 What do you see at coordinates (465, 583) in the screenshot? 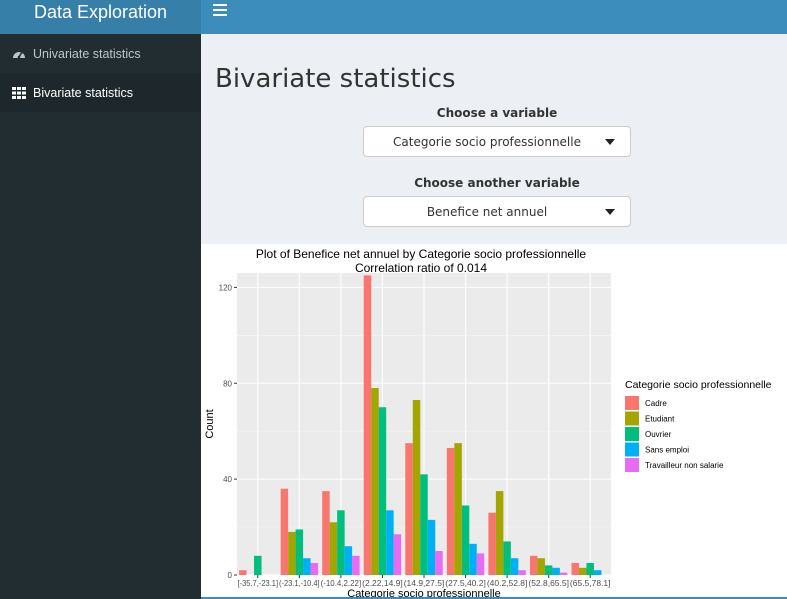
I see `x-tick-label: (27.5,40.2]` at bounding box center [465, 583].